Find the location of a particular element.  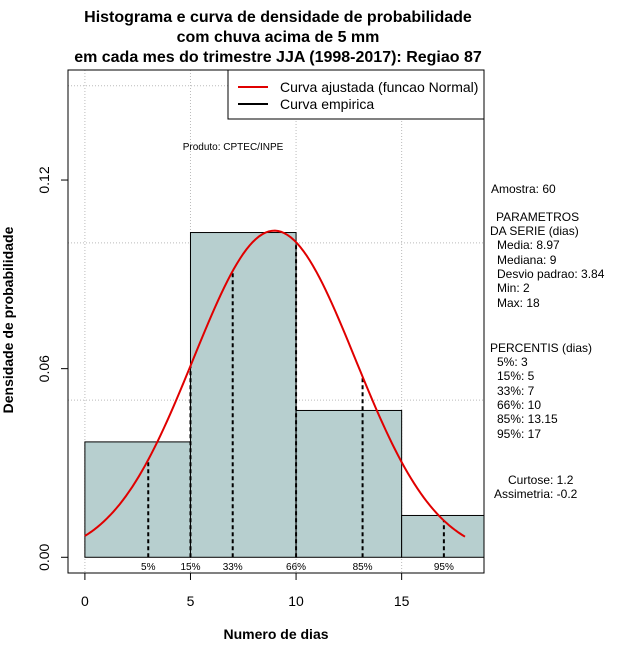

stat-parametros: PARAMETROS is located at coordinates (537, 217).